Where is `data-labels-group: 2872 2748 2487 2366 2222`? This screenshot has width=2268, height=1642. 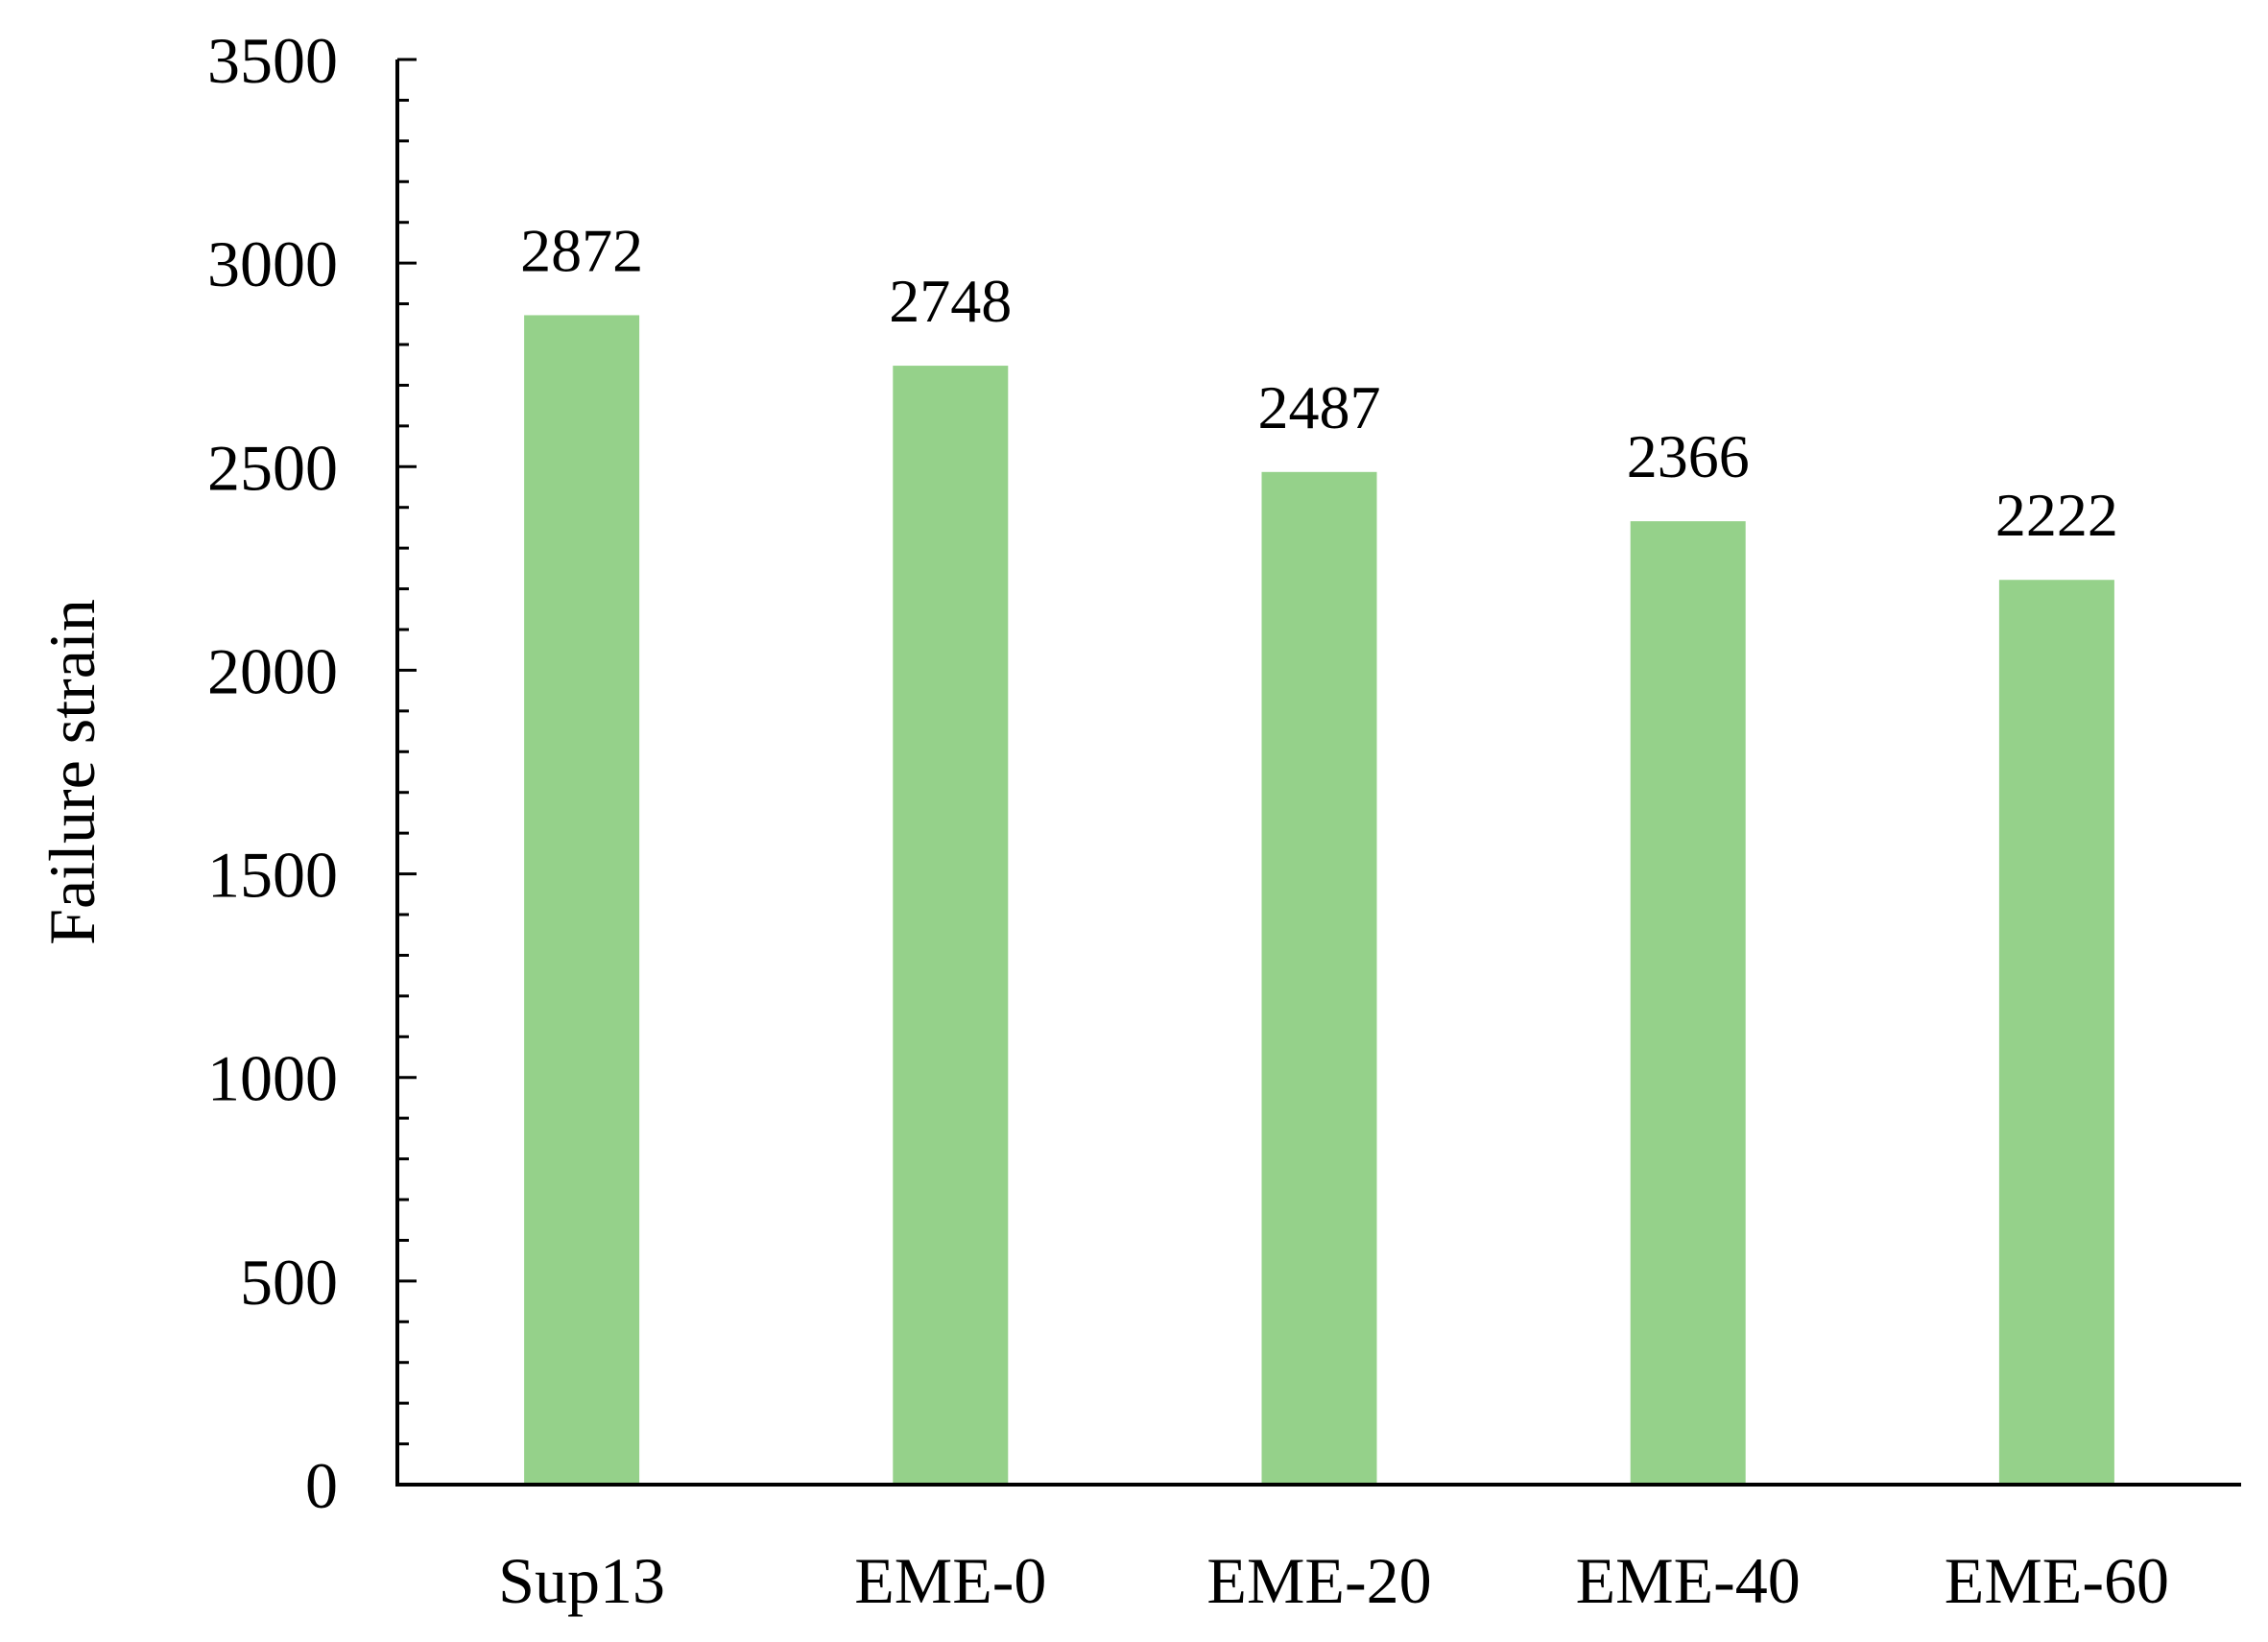 data-labels-group: 2872 2748 2487 2366 2222 is located at coordinates (1319, 382).